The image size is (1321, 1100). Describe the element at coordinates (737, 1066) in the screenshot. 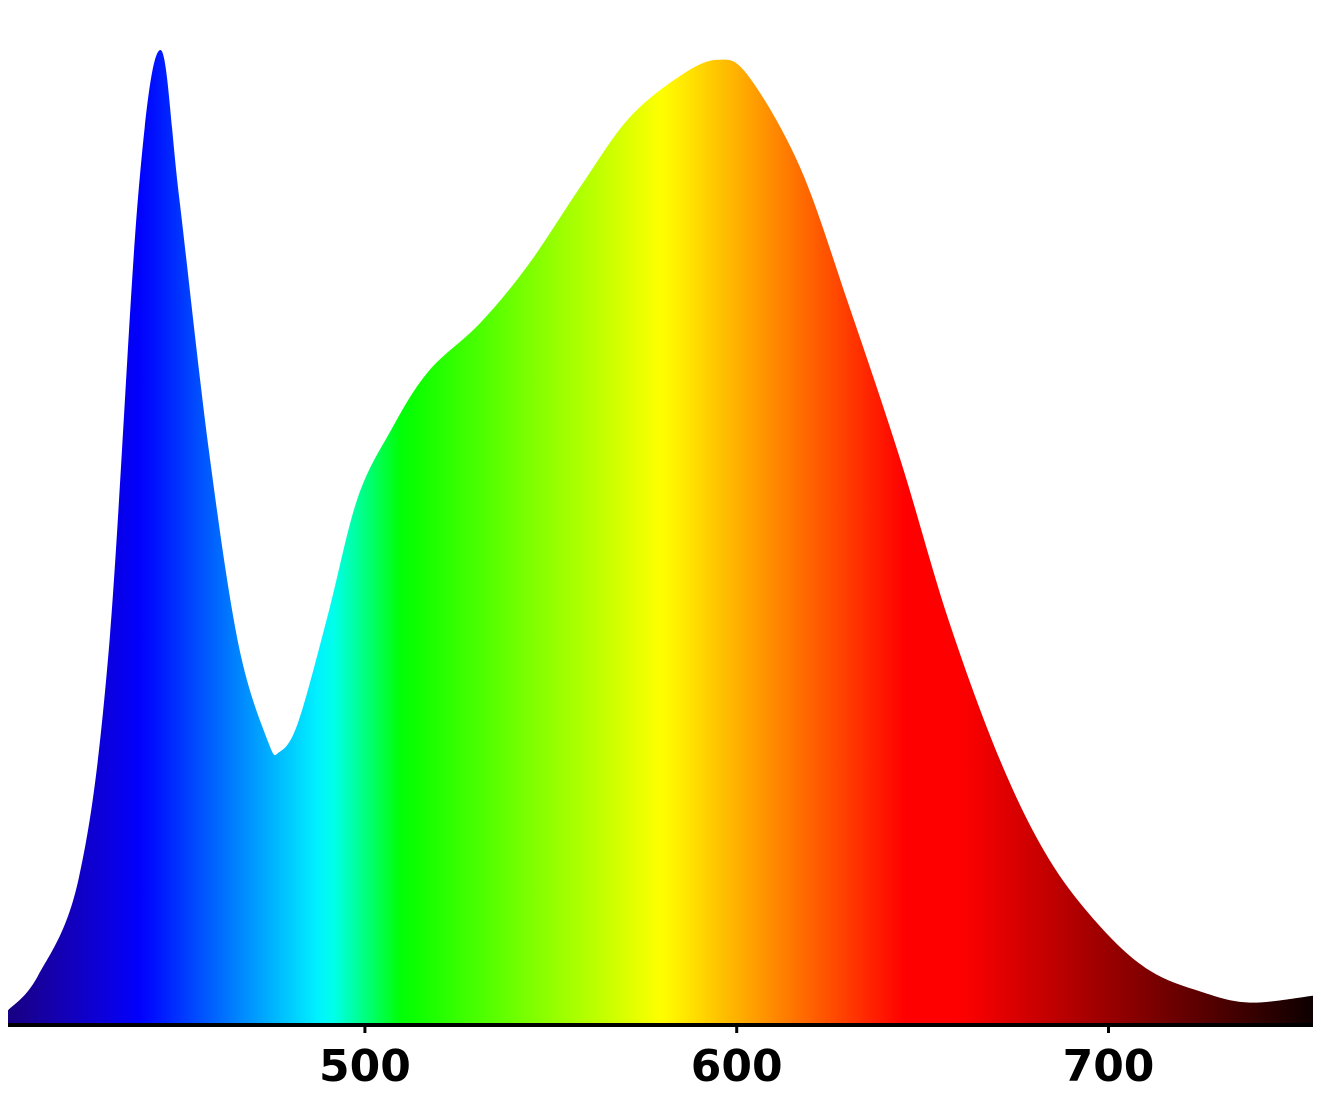

I see `x-tick-label: 600` at that location.